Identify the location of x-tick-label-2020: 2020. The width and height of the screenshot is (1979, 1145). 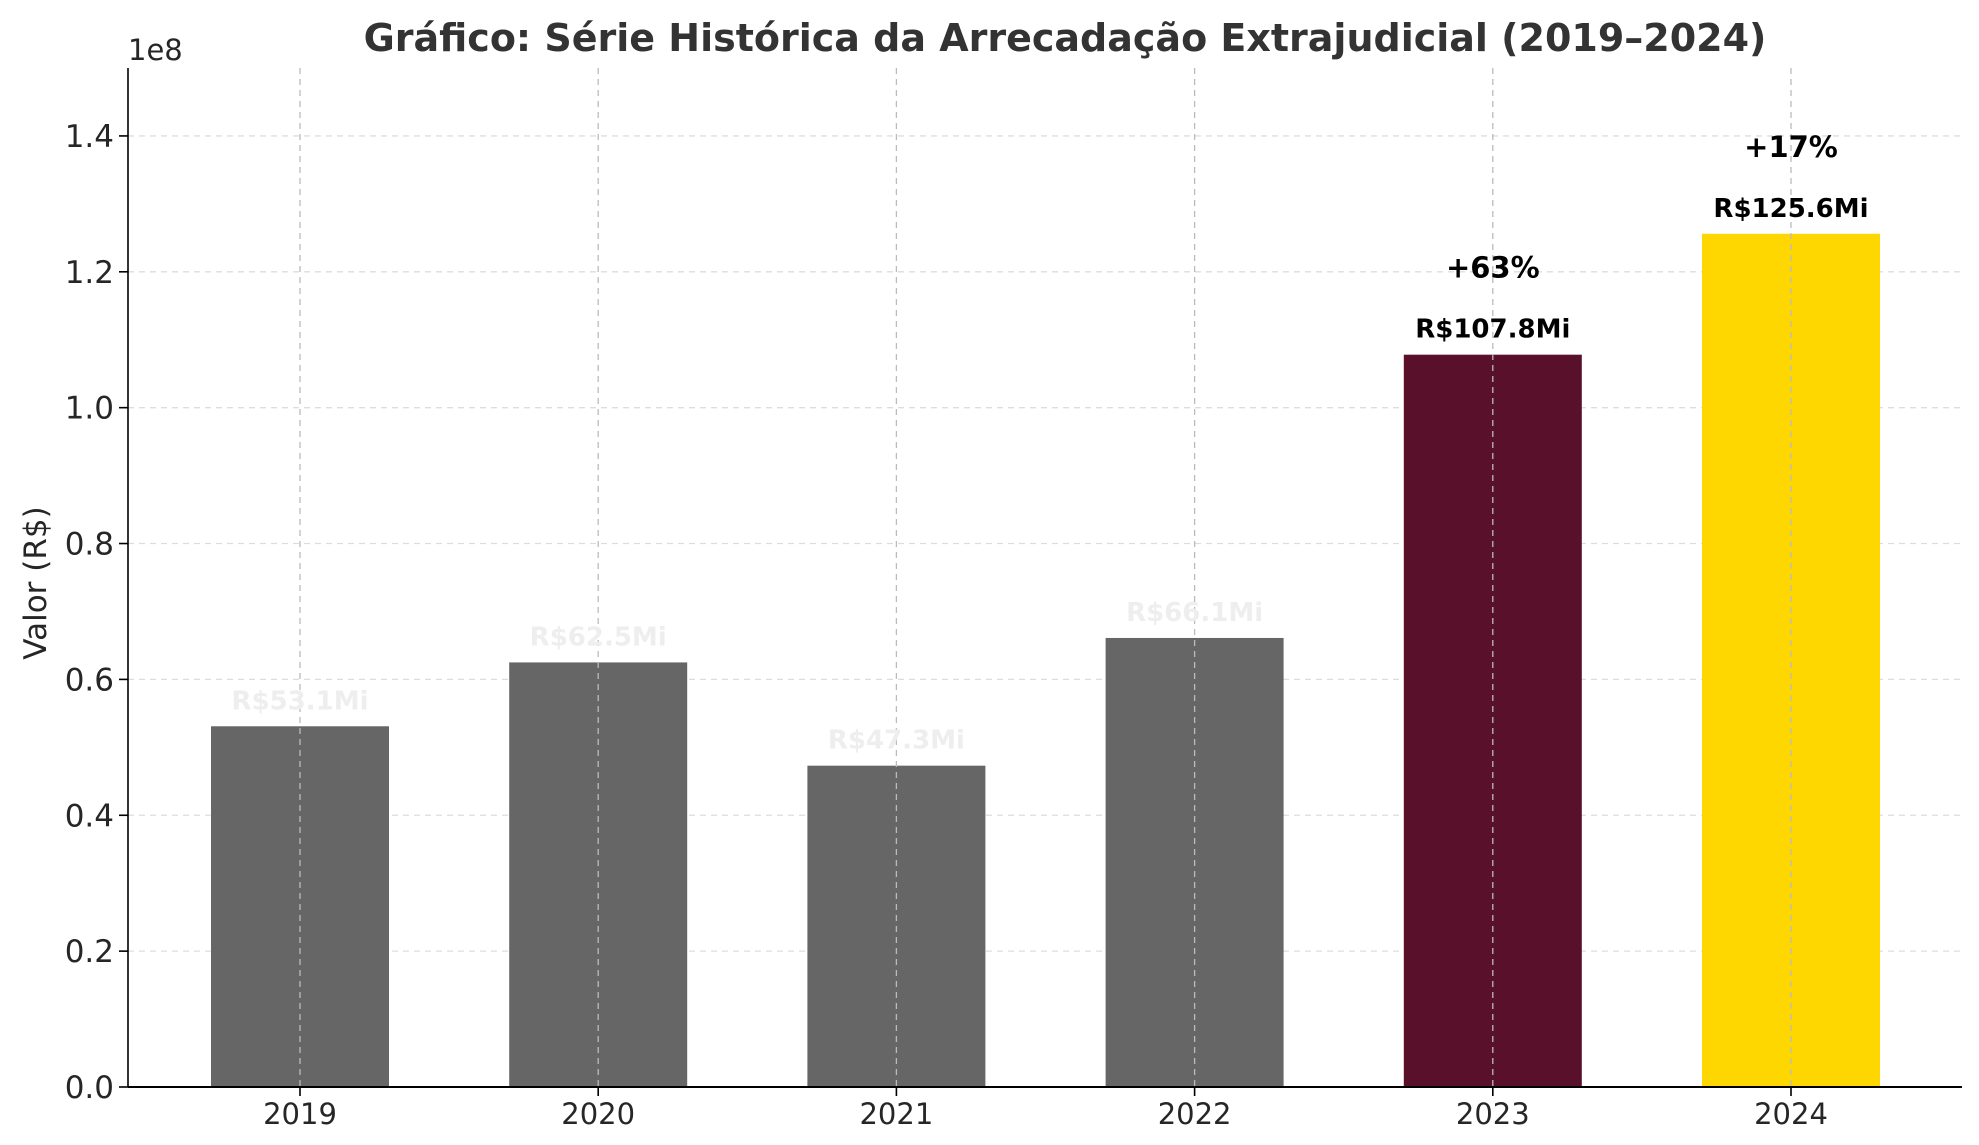
(598, 1114).